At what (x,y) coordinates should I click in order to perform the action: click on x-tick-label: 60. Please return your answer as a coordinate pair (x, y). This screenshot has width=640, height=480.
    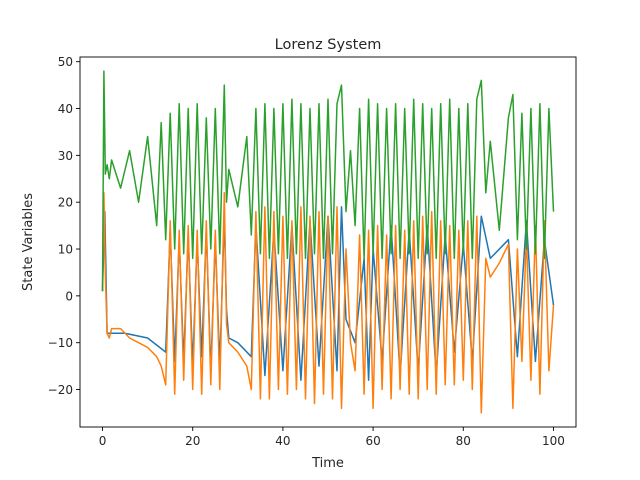
    Looking at the image, I should click on (372, 441).